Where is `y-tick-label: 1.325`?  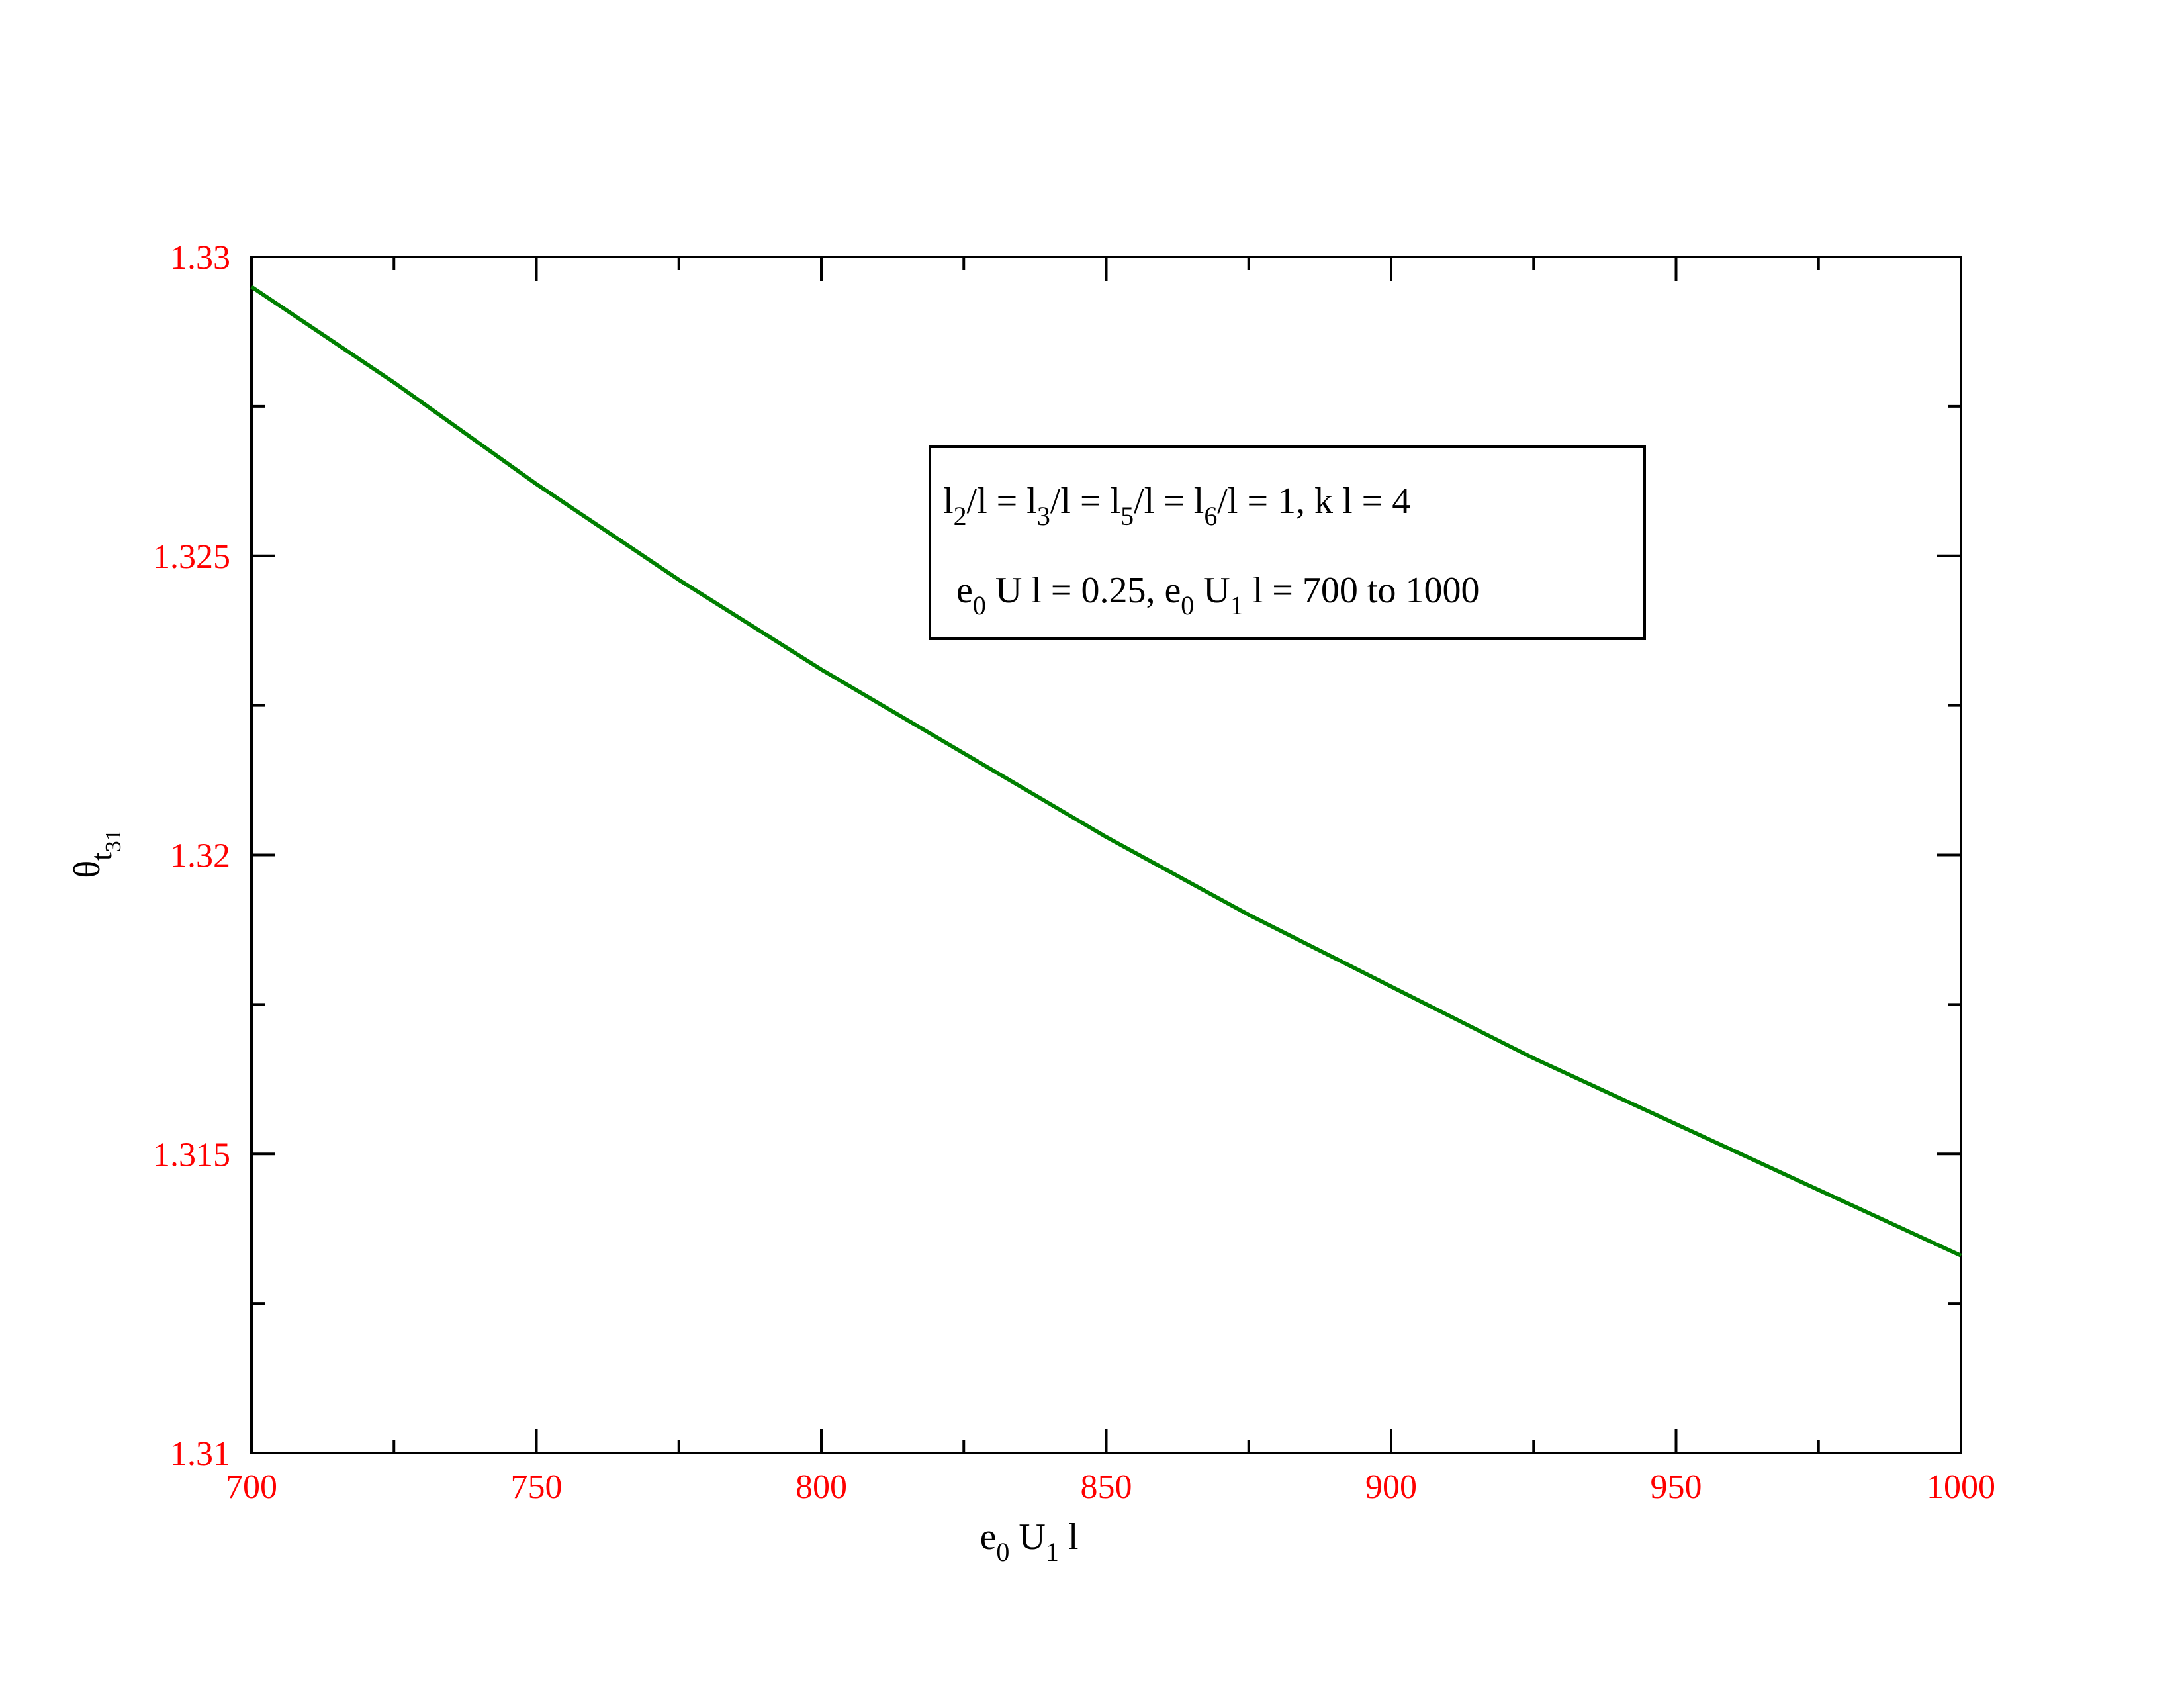
y-tick-label: 1.325 is located at coordinates (192, 557).